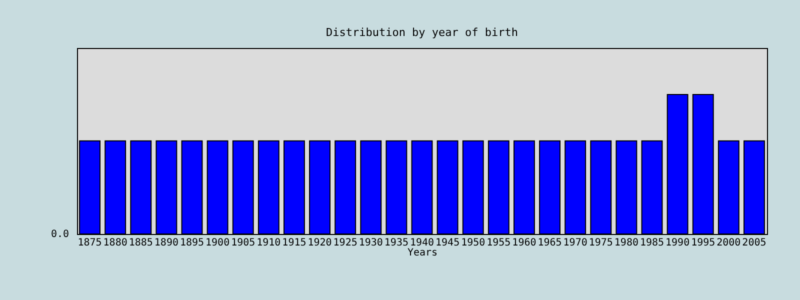 This screenshot has width=800, height=300. What do you see at coordinates (396, 243) in the screenshot?
I see `x-tick-label: 1935` at bounding box center [396, 243].